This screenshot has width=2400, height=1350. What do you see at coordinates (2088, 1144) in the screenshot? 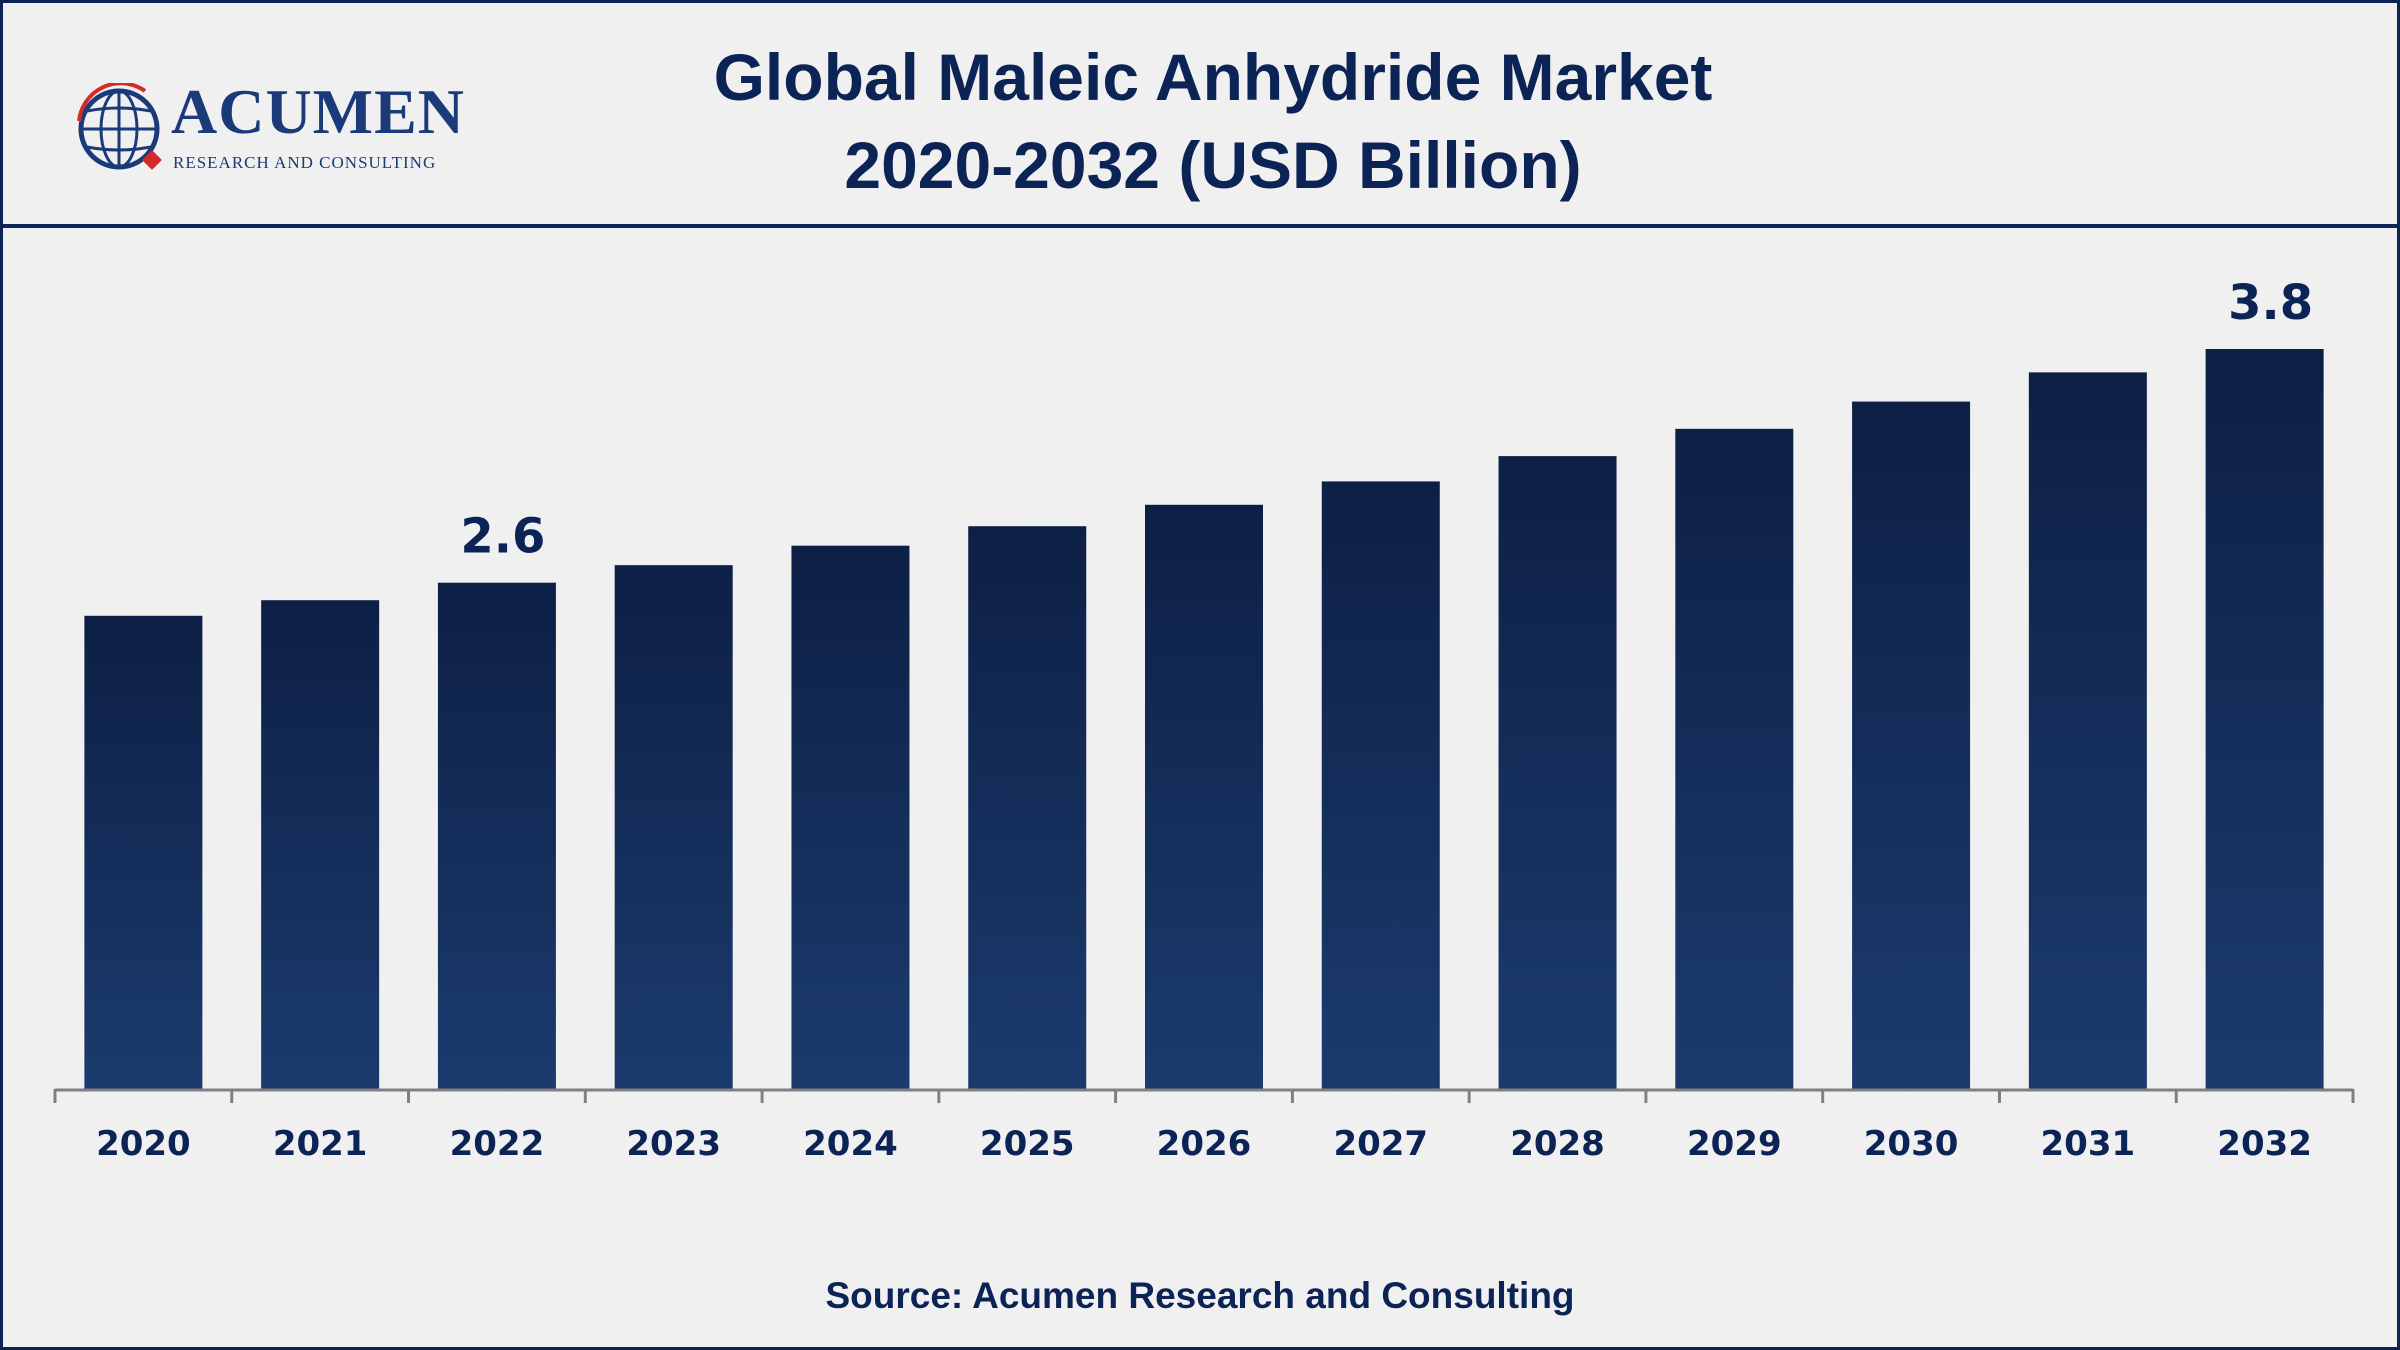
I see `x-tick-label: 2031` at bounding box center [2088, 1144].